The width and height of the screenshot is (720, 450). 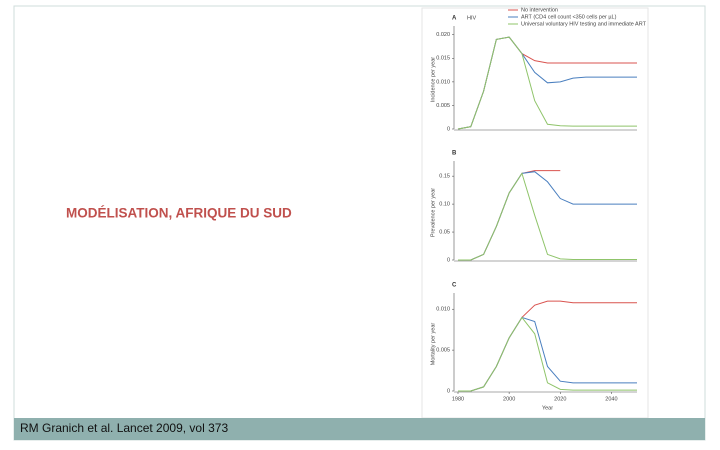 I want to click on y-axis-label: Incidence per year, so click(x=433, y=79).